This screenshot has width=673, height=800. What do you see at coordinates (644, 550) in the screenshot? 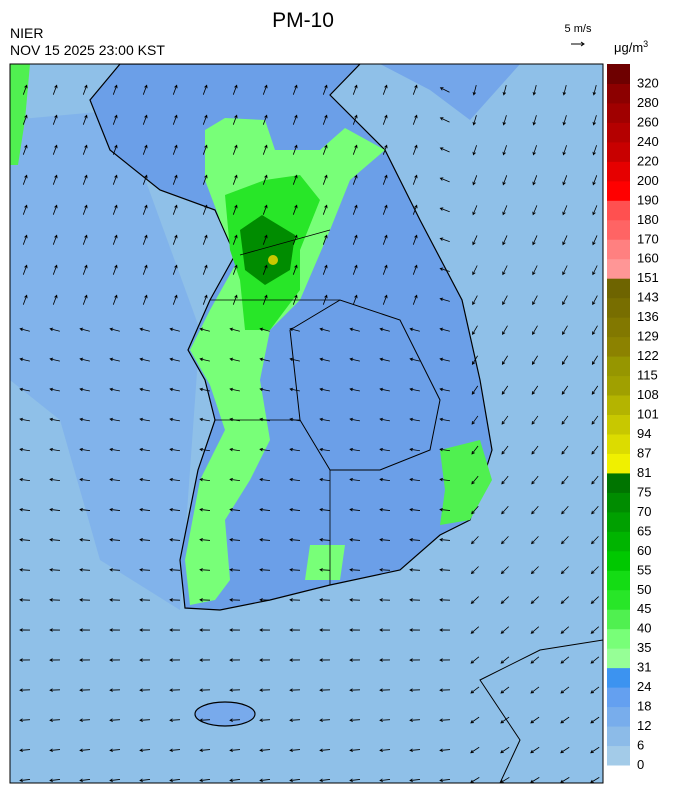
I see `colorbar-label: 60` at bounding box center [644, 550].